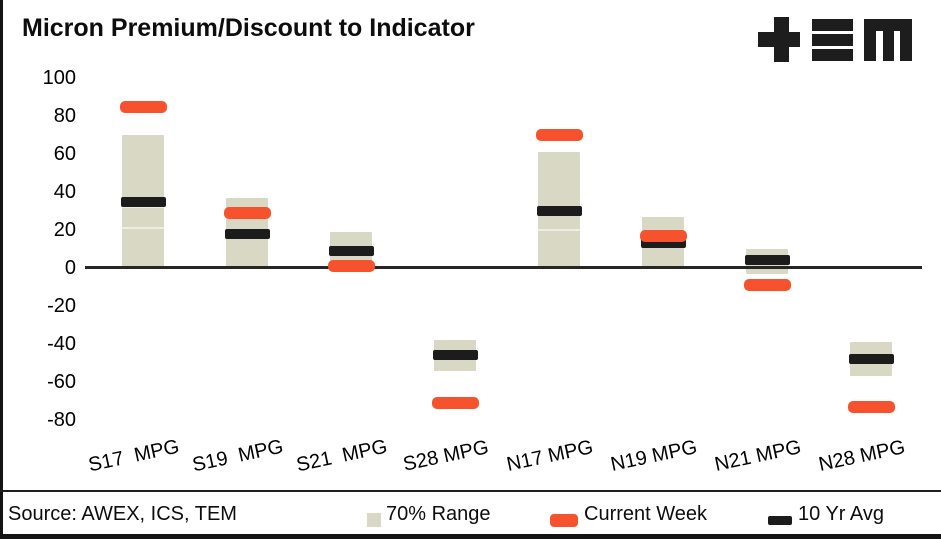  I want to click on y-tick-label: 80, so click(64, 116).